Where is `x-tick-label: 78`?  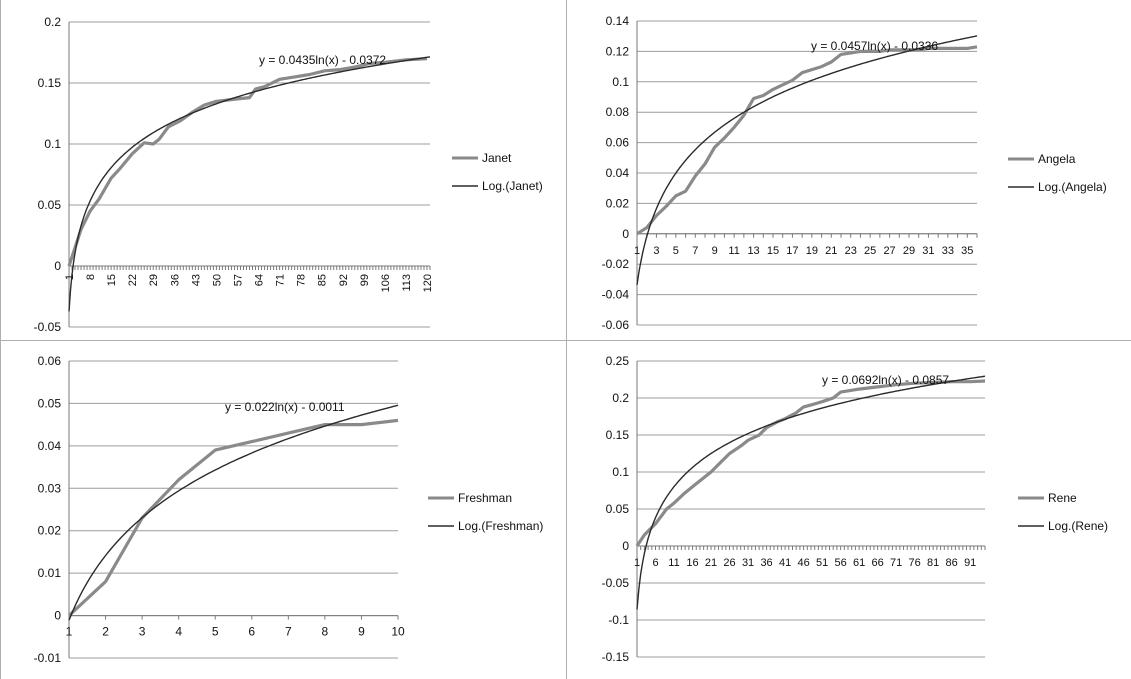
x-tick-label: 78 is located at coordinates (302, 280).